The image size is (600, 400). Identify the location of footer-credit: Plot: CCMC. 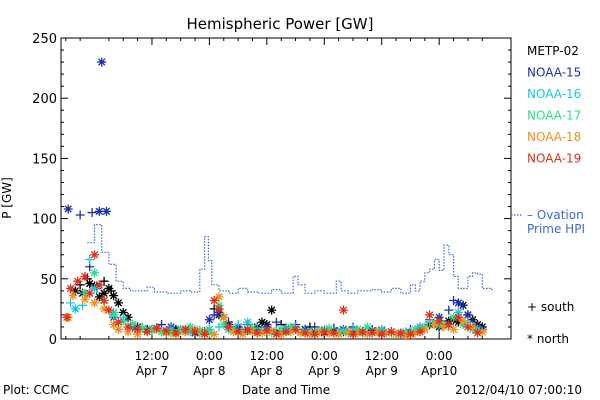
(36, 390).